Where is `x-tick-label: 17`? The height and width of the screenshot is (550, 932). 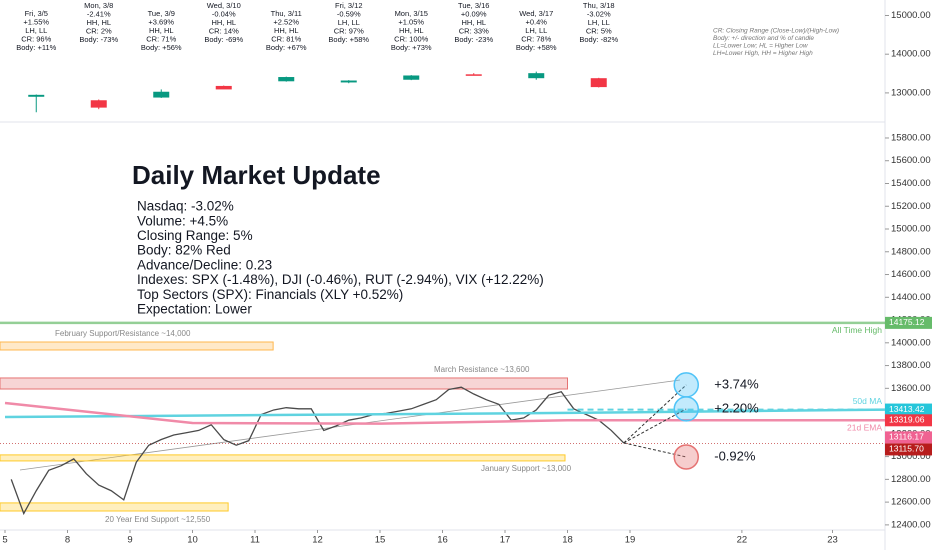
x-tick-label: 17 is located at coordinates (505, 540).